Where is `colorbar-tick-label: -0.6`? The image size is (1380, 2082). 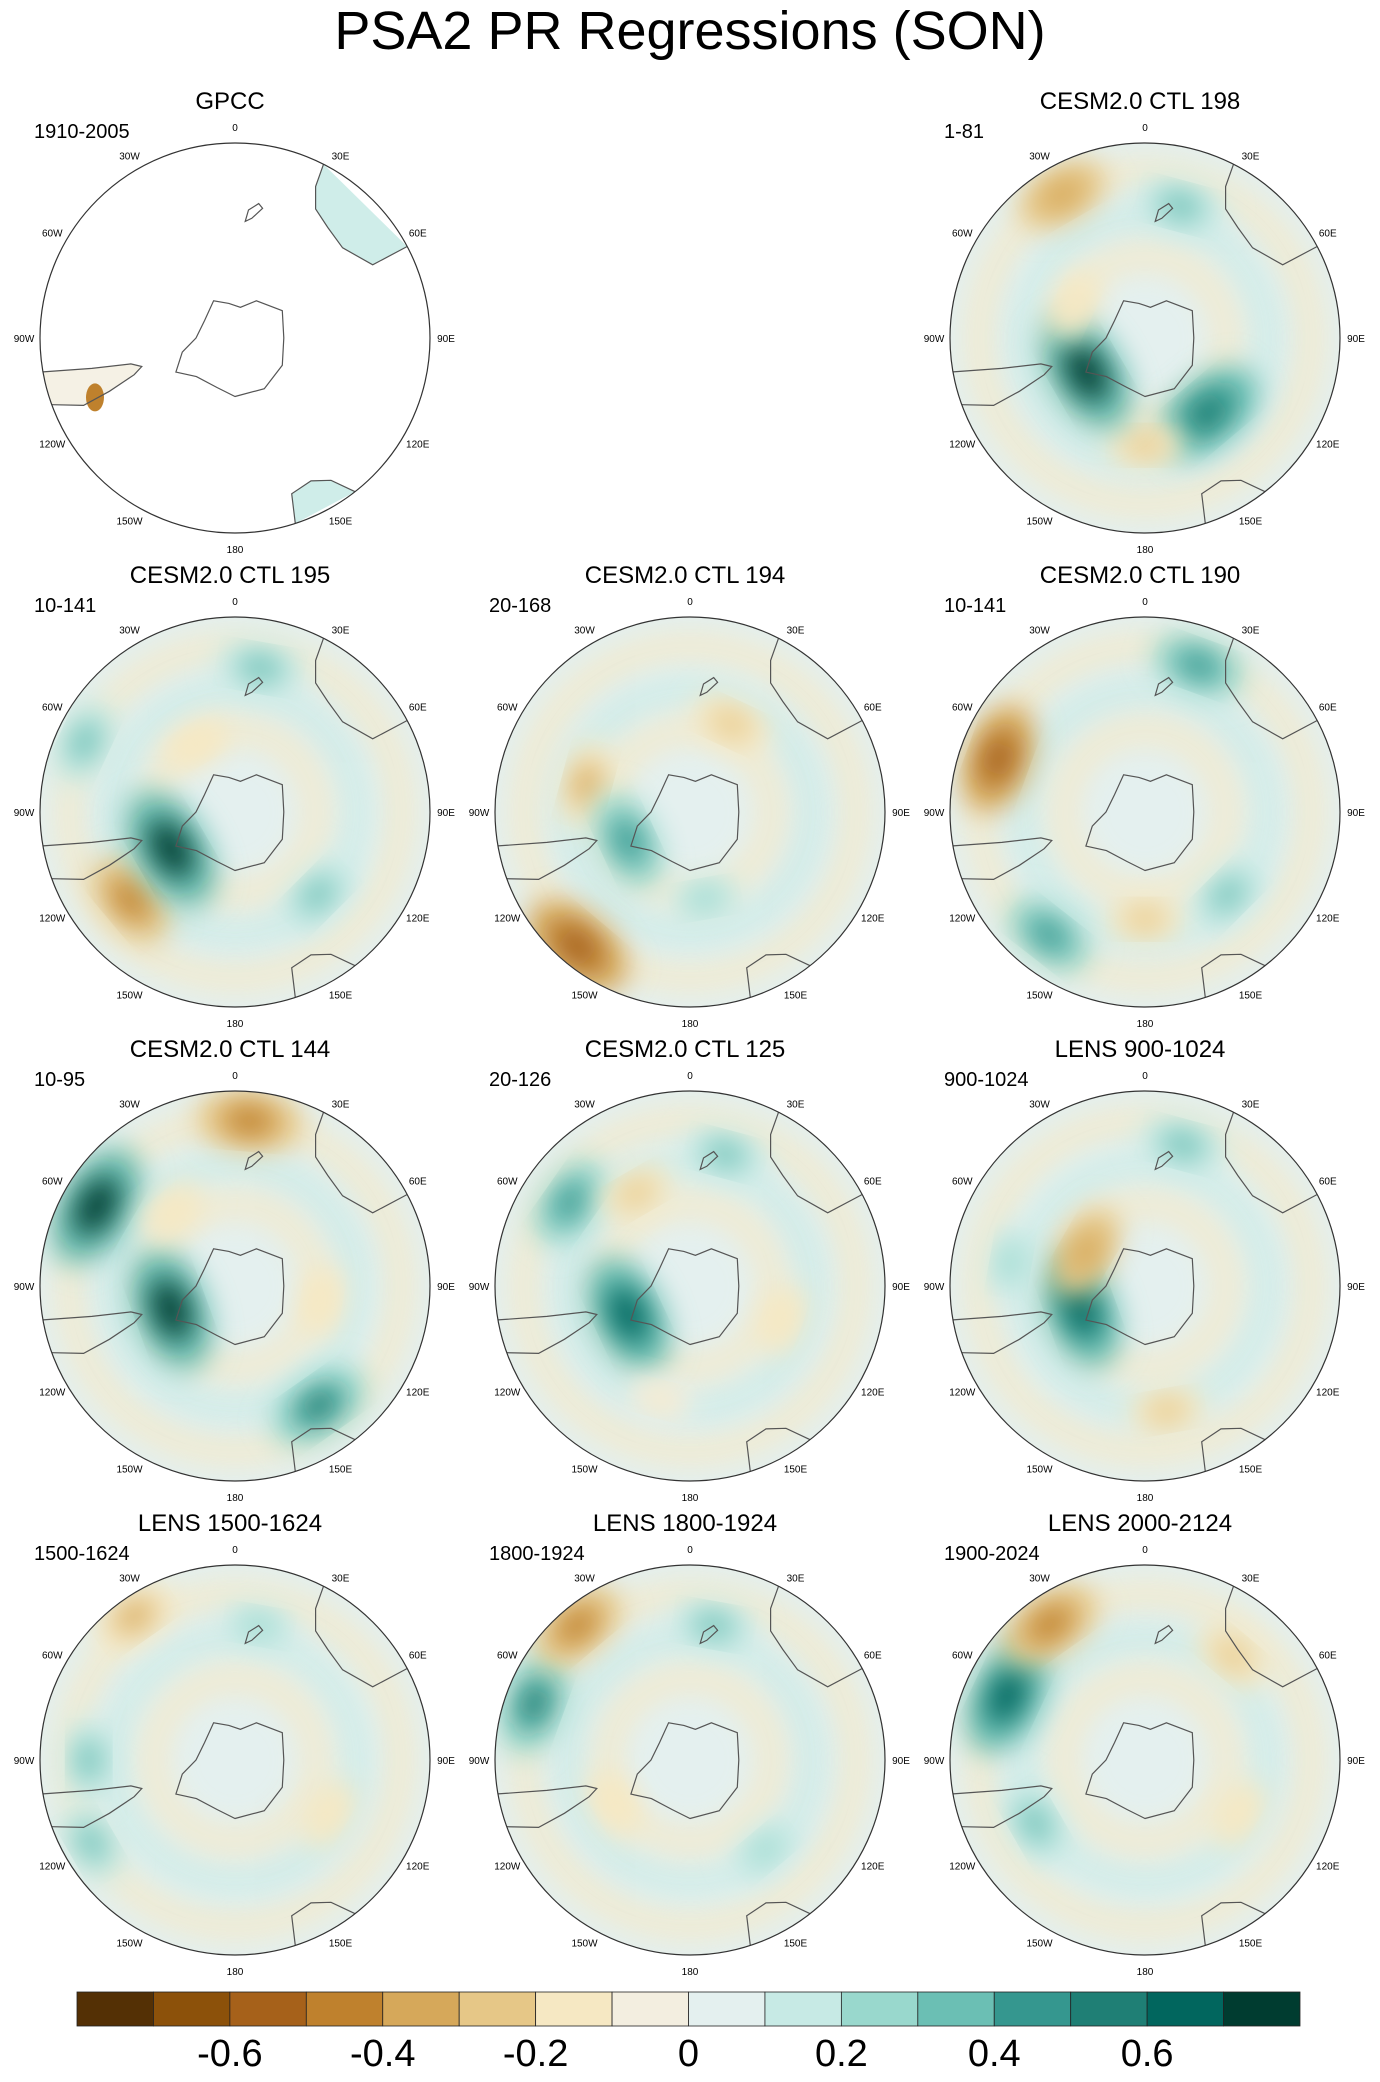
colorbar-tick-label: -0.6 is located at coordinates (230, 2054).